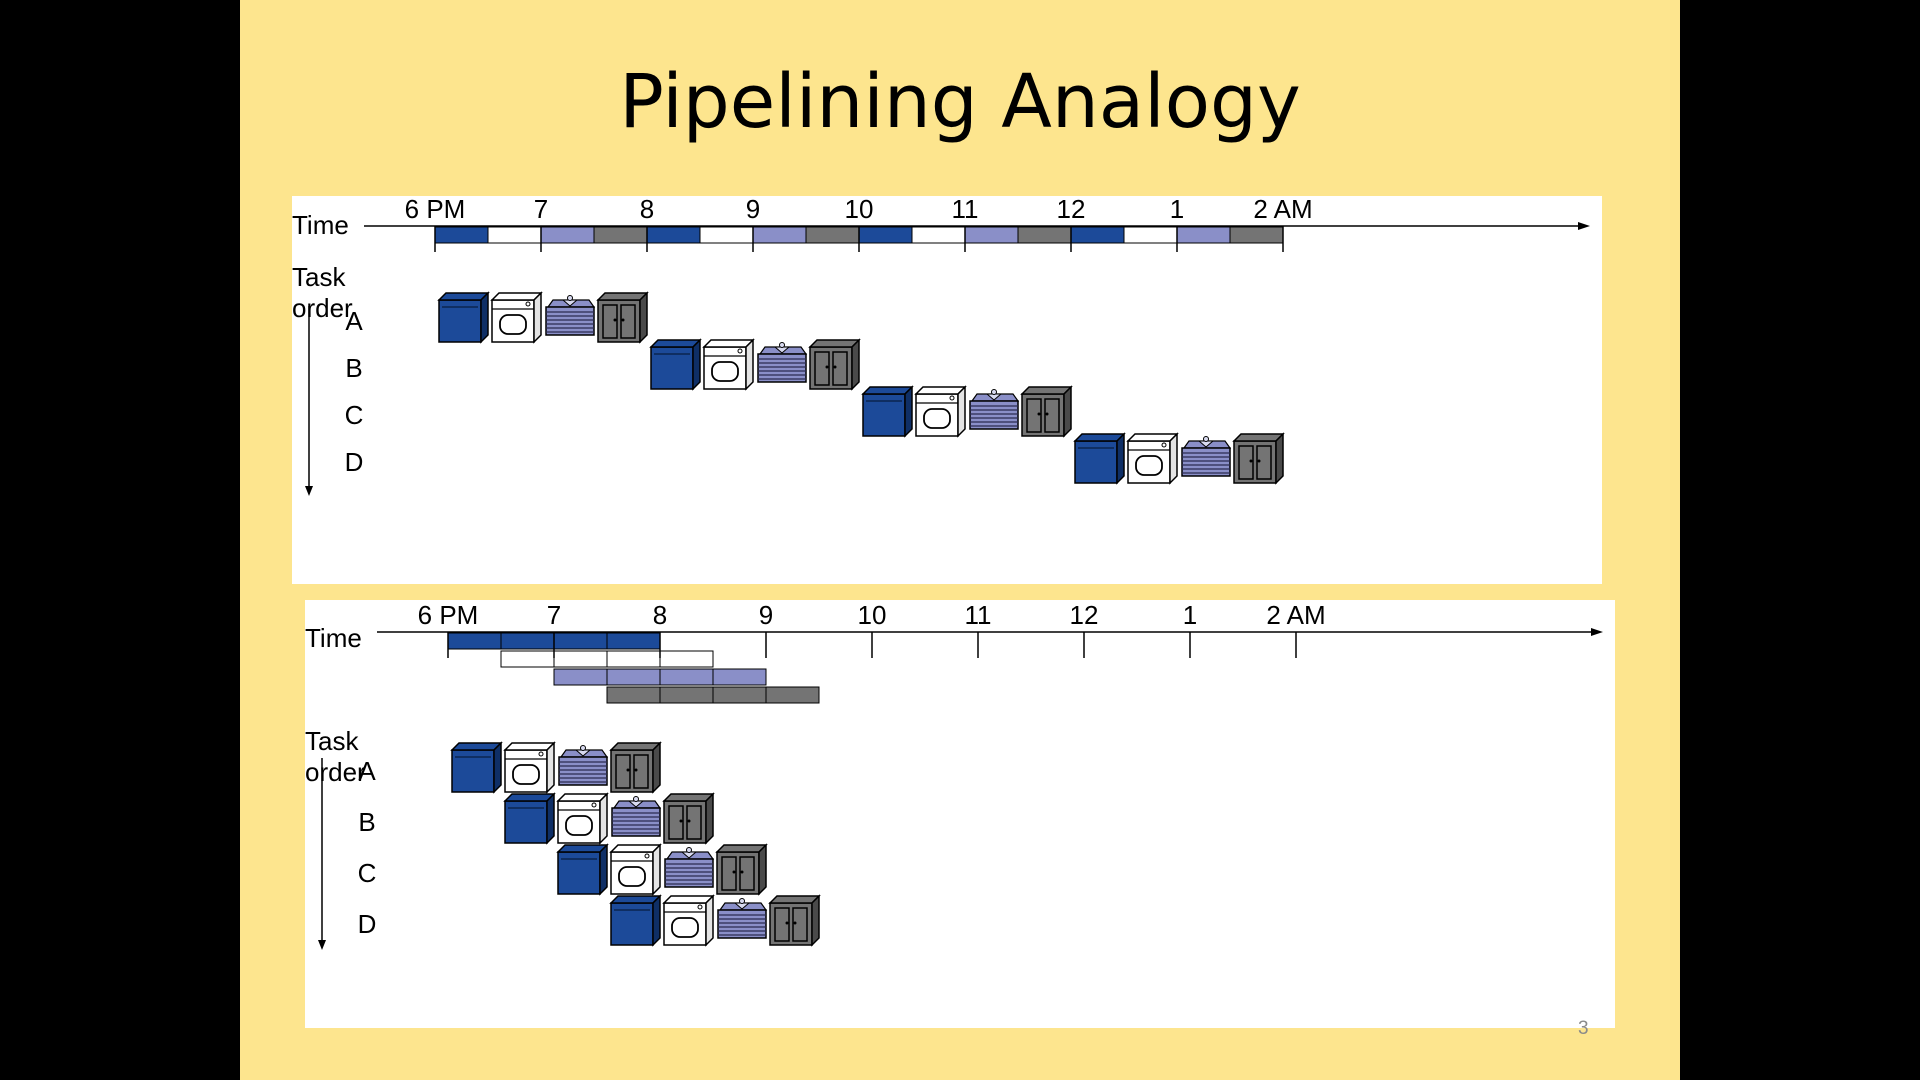  I want to click on task-label: C, so click(354, 415).